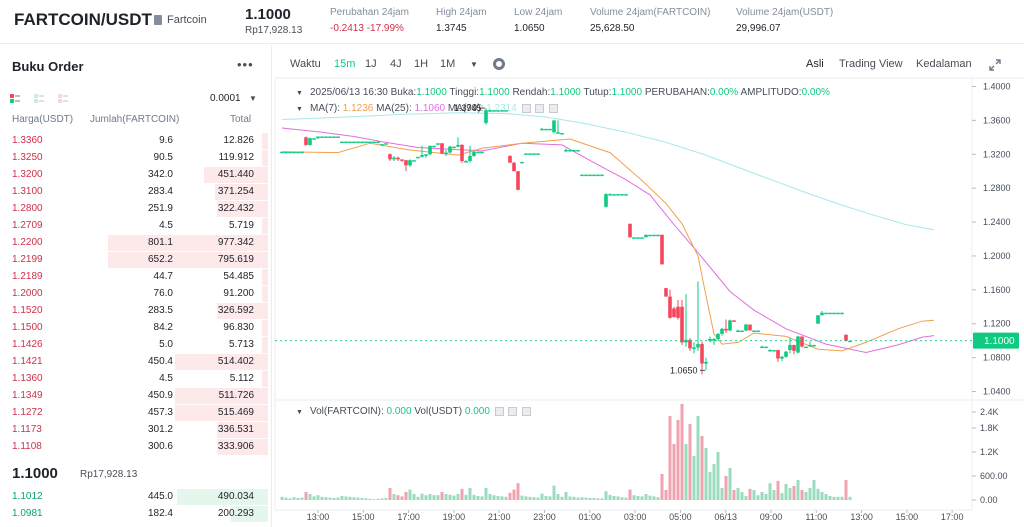  Describe the element at coordinates (134, 259) in the screenshot. I see `ask-row: 1.2199 652.2 795.619` at that location.